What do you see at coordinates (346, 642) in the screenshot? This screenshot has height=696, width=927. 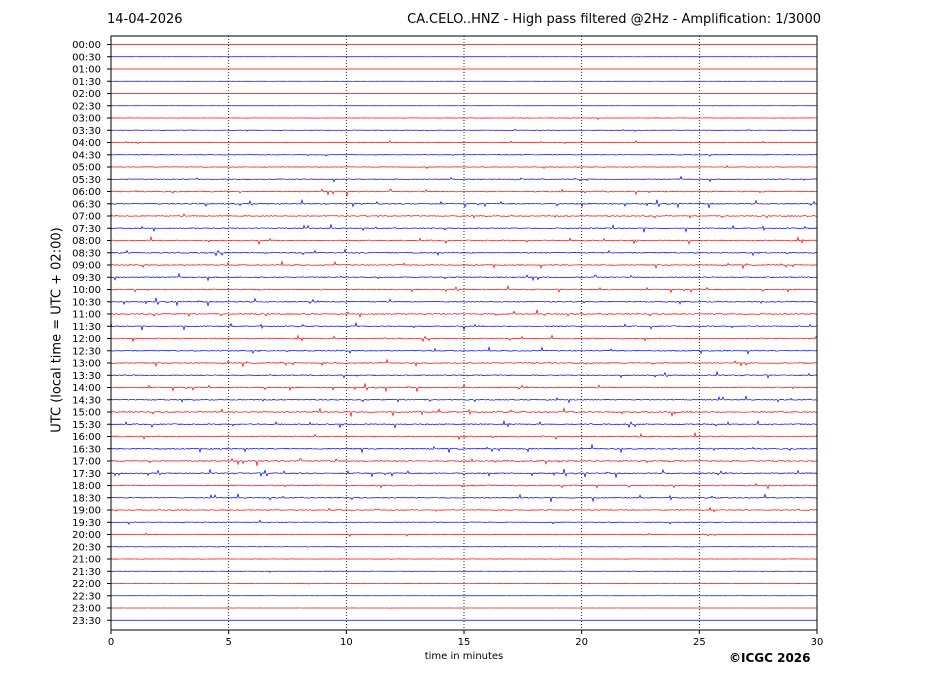 I see `x-tick-label: 10` at bounding box center [346, 642].